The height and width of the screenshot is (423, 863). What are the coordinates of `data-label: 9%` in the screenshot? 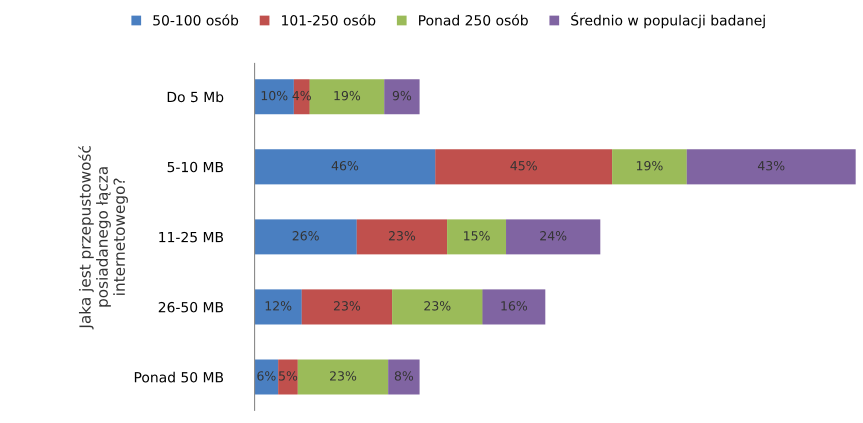 It's located at (402, 95).